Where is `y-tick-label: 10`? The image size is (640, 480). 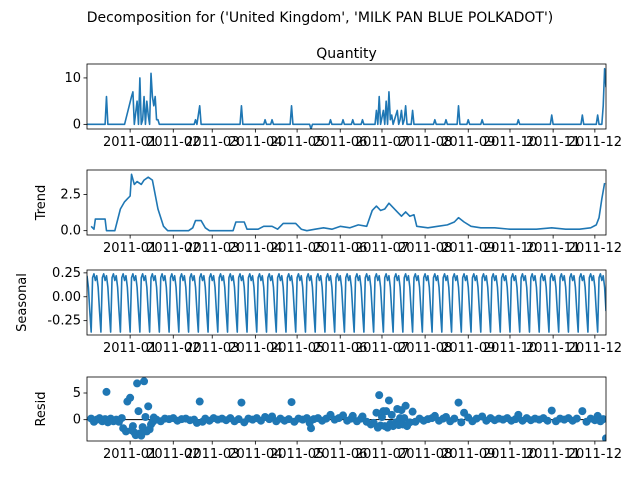 y-tick-label: 10 is located at coordinates (72, 78).